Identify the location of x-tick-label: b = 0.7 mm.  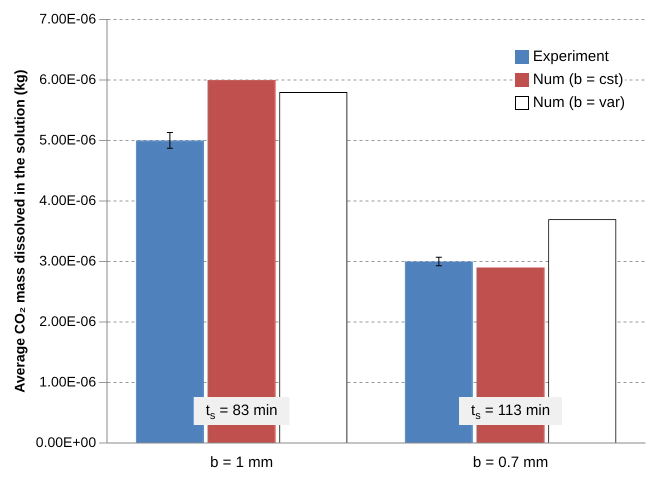
(510, 463).